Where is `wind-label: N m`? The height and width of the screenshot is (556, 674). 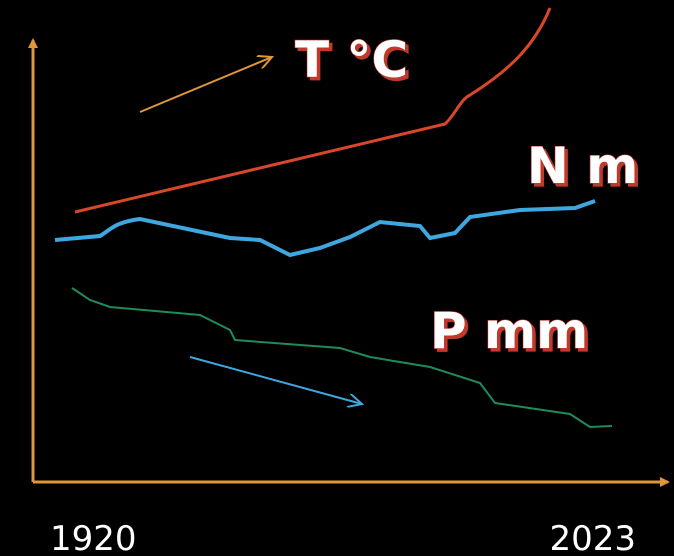 wind-label: N m is located at coordinates (582, 166).